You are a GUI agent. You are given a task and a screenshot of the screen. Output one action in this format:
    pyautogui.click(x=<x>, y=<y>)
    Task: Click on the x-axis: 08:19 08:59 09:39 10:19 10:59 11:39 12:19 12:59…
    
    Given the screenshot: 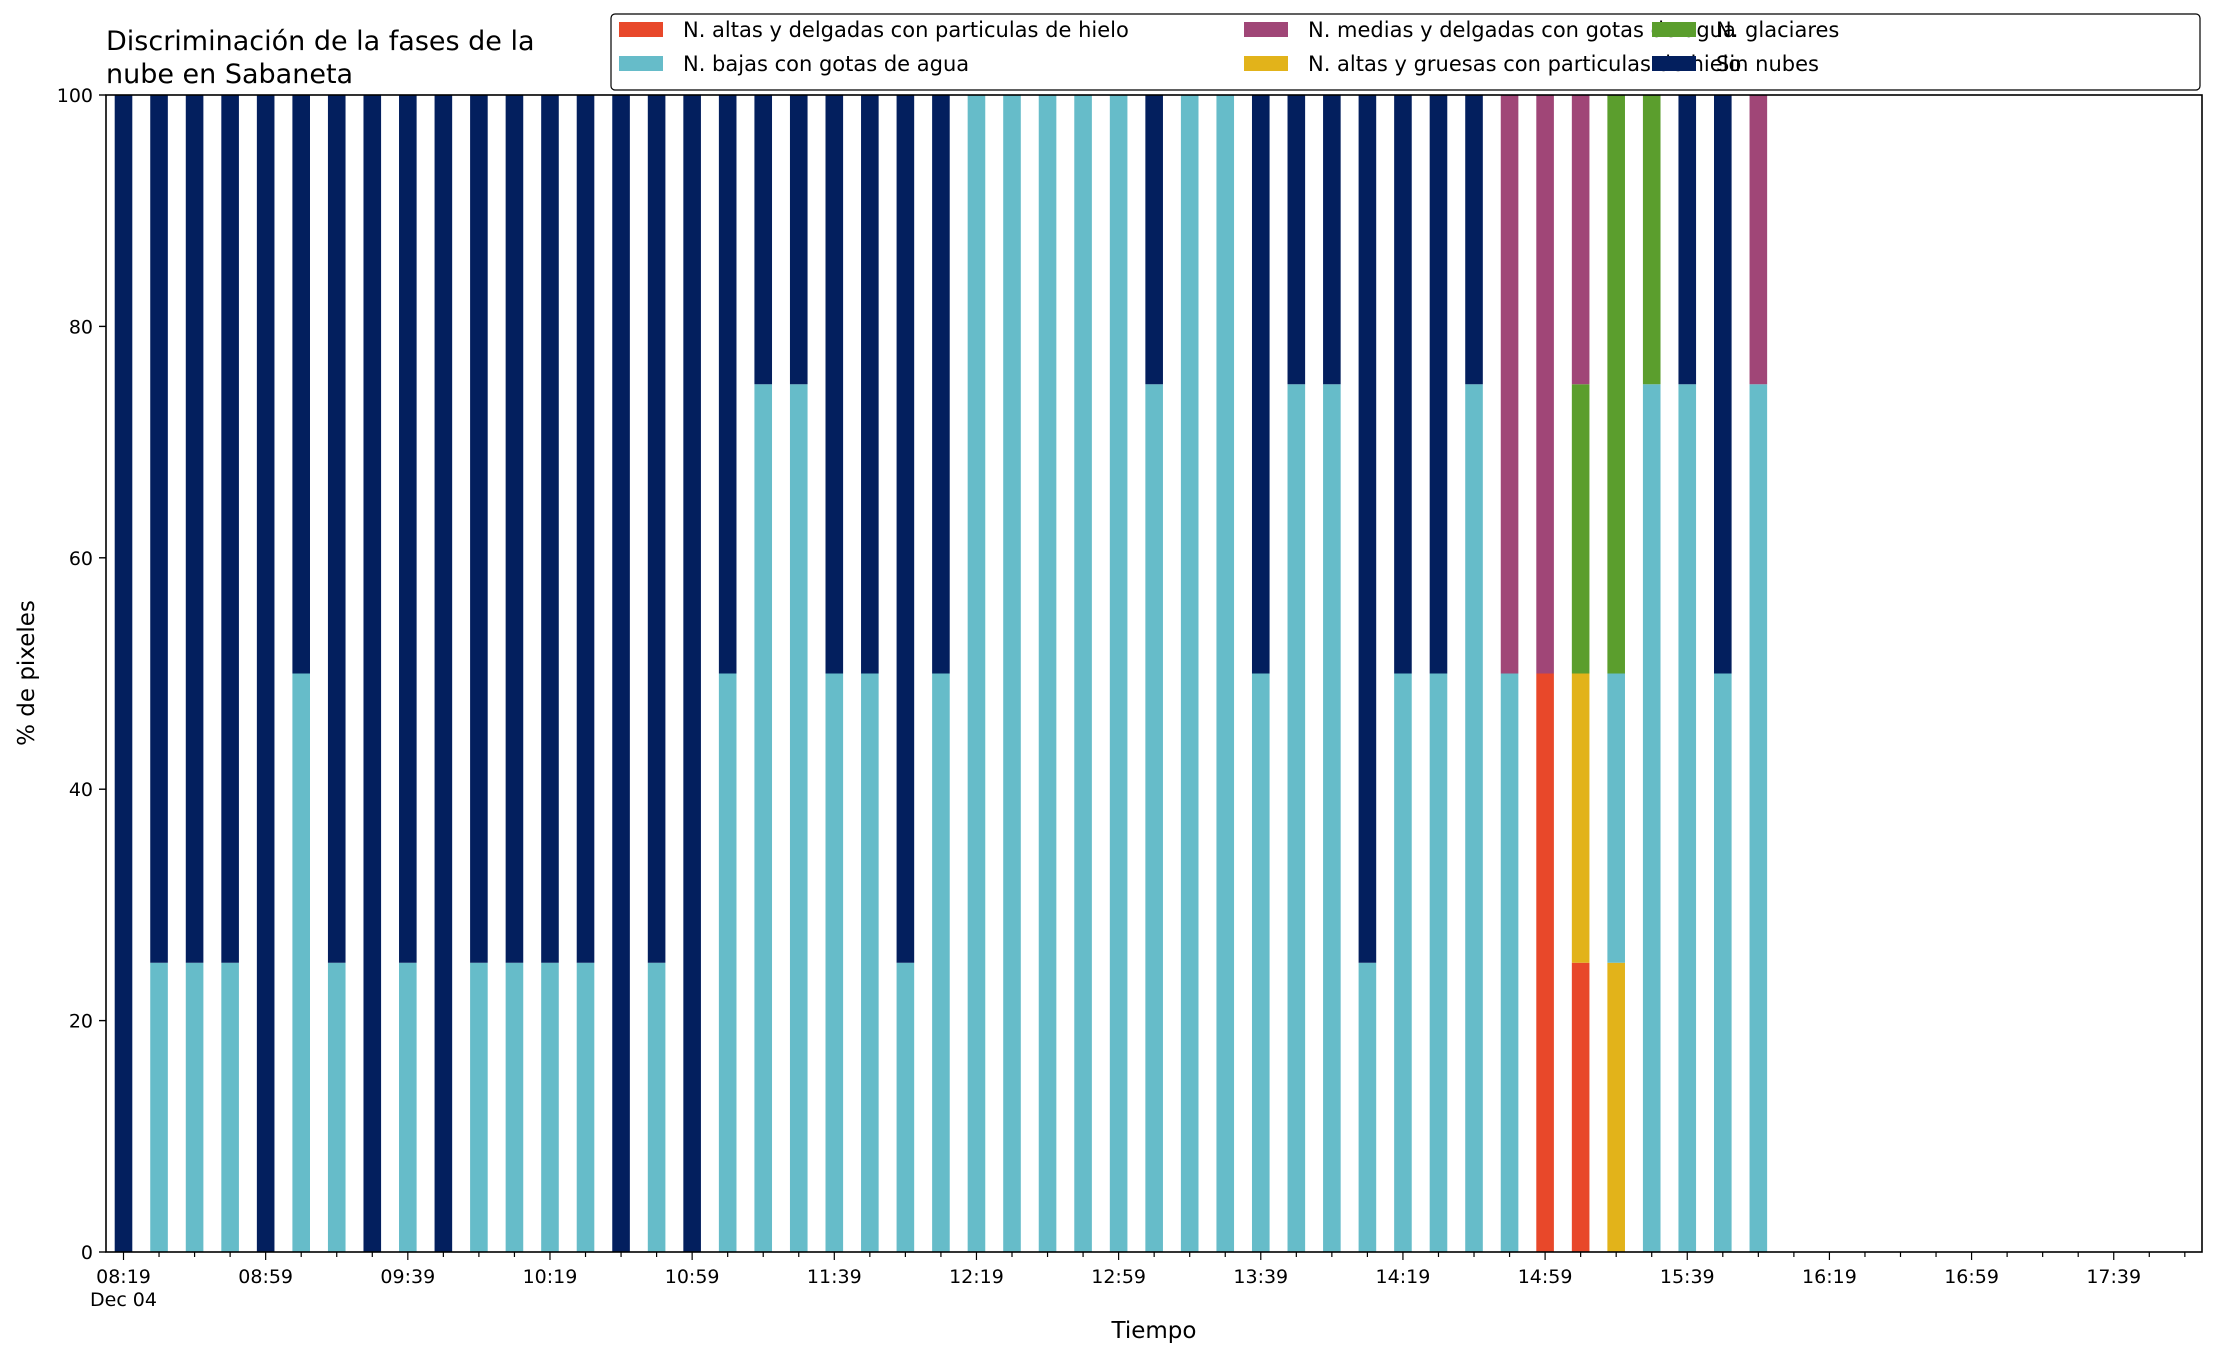 What is the action you would take?
    pyautogui.click(x=1138, y=1281)
    